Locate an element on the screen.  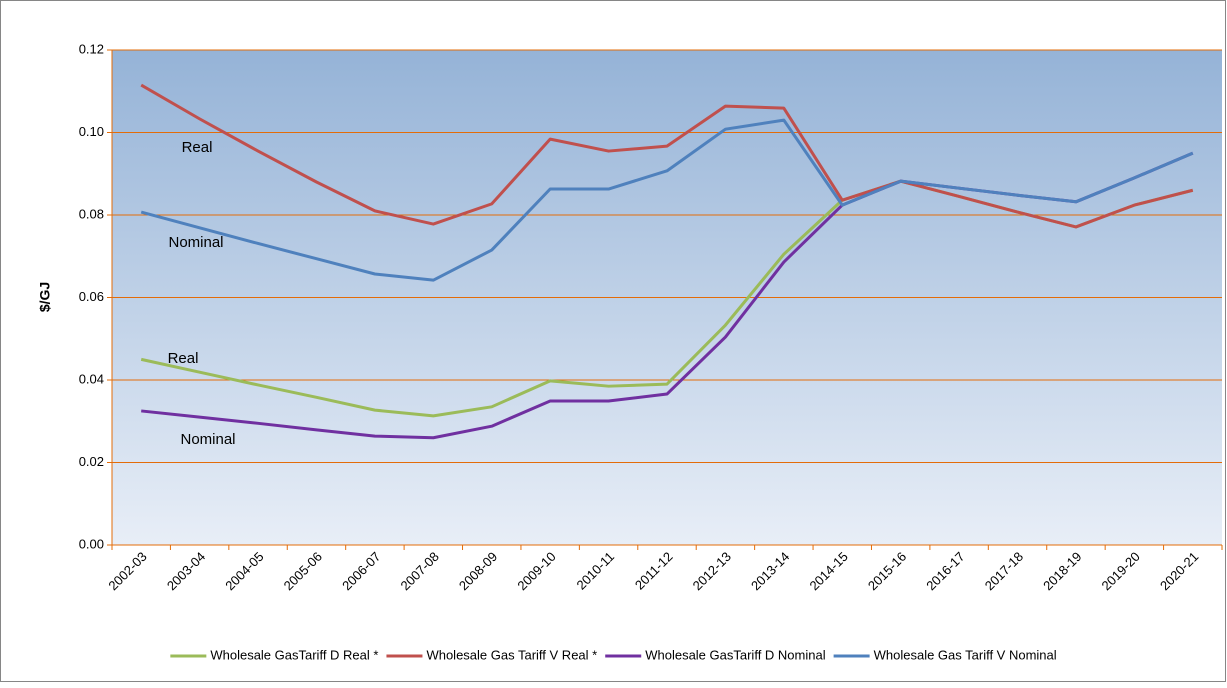
y-tick-label: 0.06 is located at coordinates (91, 296).